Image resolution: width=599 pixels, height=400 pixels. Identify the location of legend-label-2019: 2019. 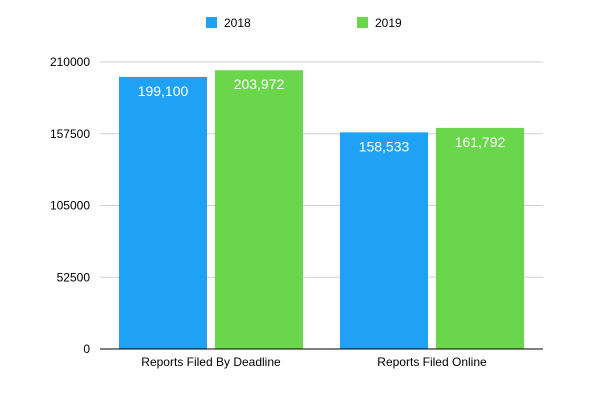
(388, 23).